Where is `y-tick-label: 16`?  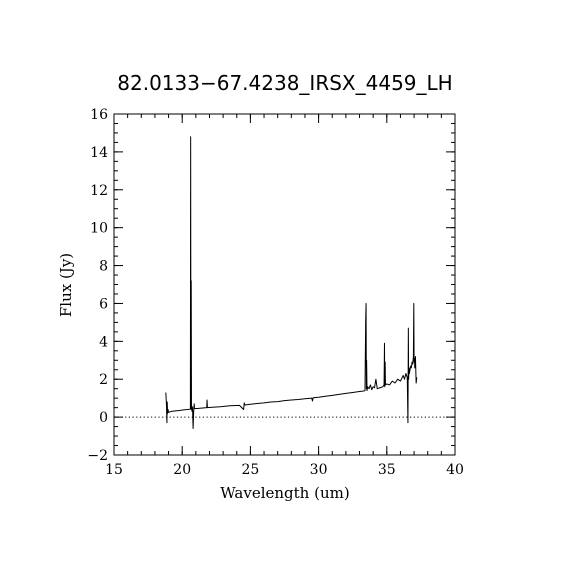 y-tick-label: 16 is located at coordinates (99, 115).